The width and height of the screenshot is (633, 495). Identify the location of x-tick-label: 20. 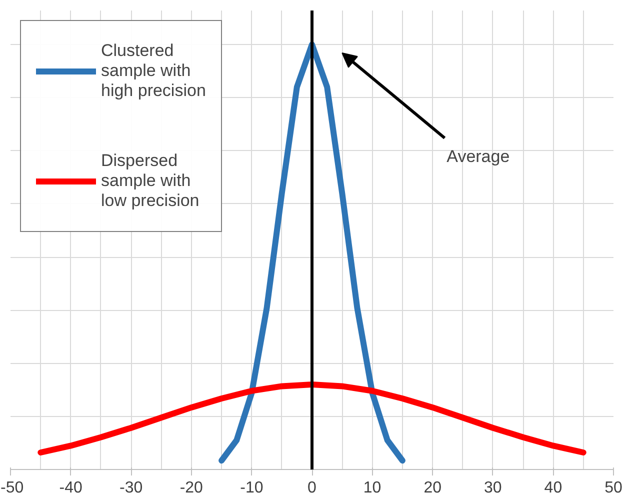
(433, 487).